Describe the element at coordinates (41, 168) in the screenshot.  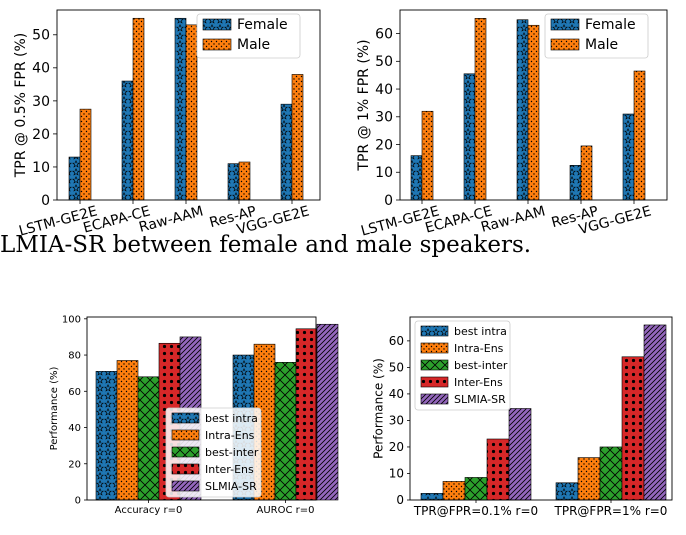
I see `y-tick-label: 10` at that location.